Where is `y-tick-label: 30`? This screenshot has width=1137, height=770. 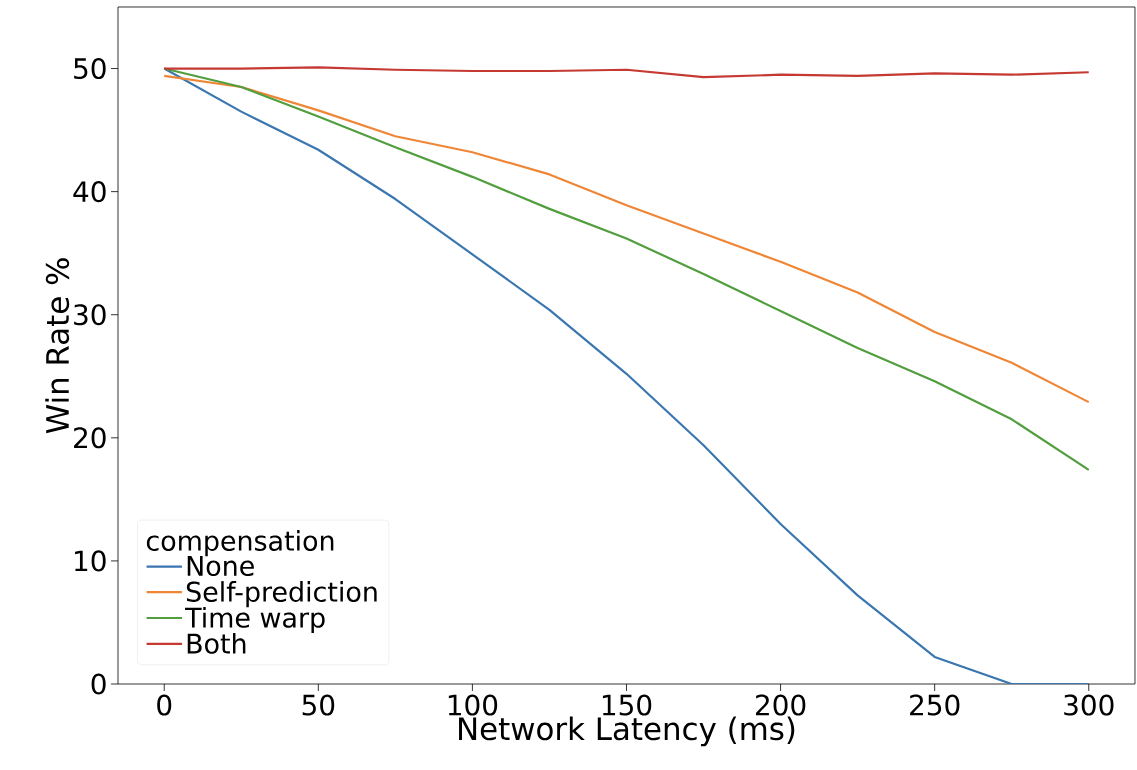 y-tick-label: 30 is located at coordinates (90, 315).